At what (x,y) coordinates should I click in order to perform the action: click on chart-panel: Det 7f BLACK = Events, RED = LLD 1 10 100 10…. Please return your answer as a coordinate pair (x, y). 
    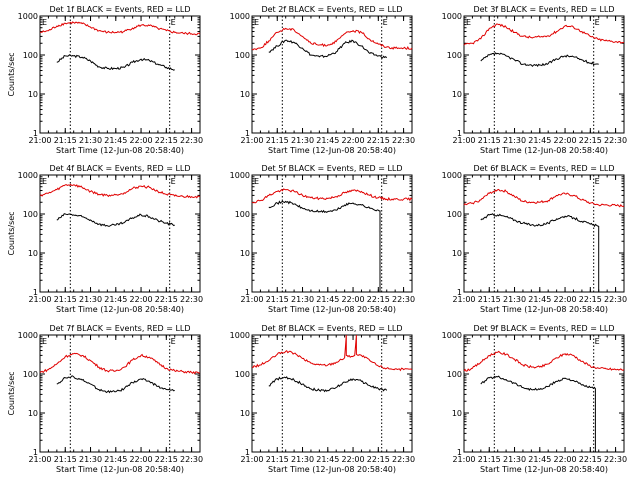
    Looking at the image, I should click on (105, 399).